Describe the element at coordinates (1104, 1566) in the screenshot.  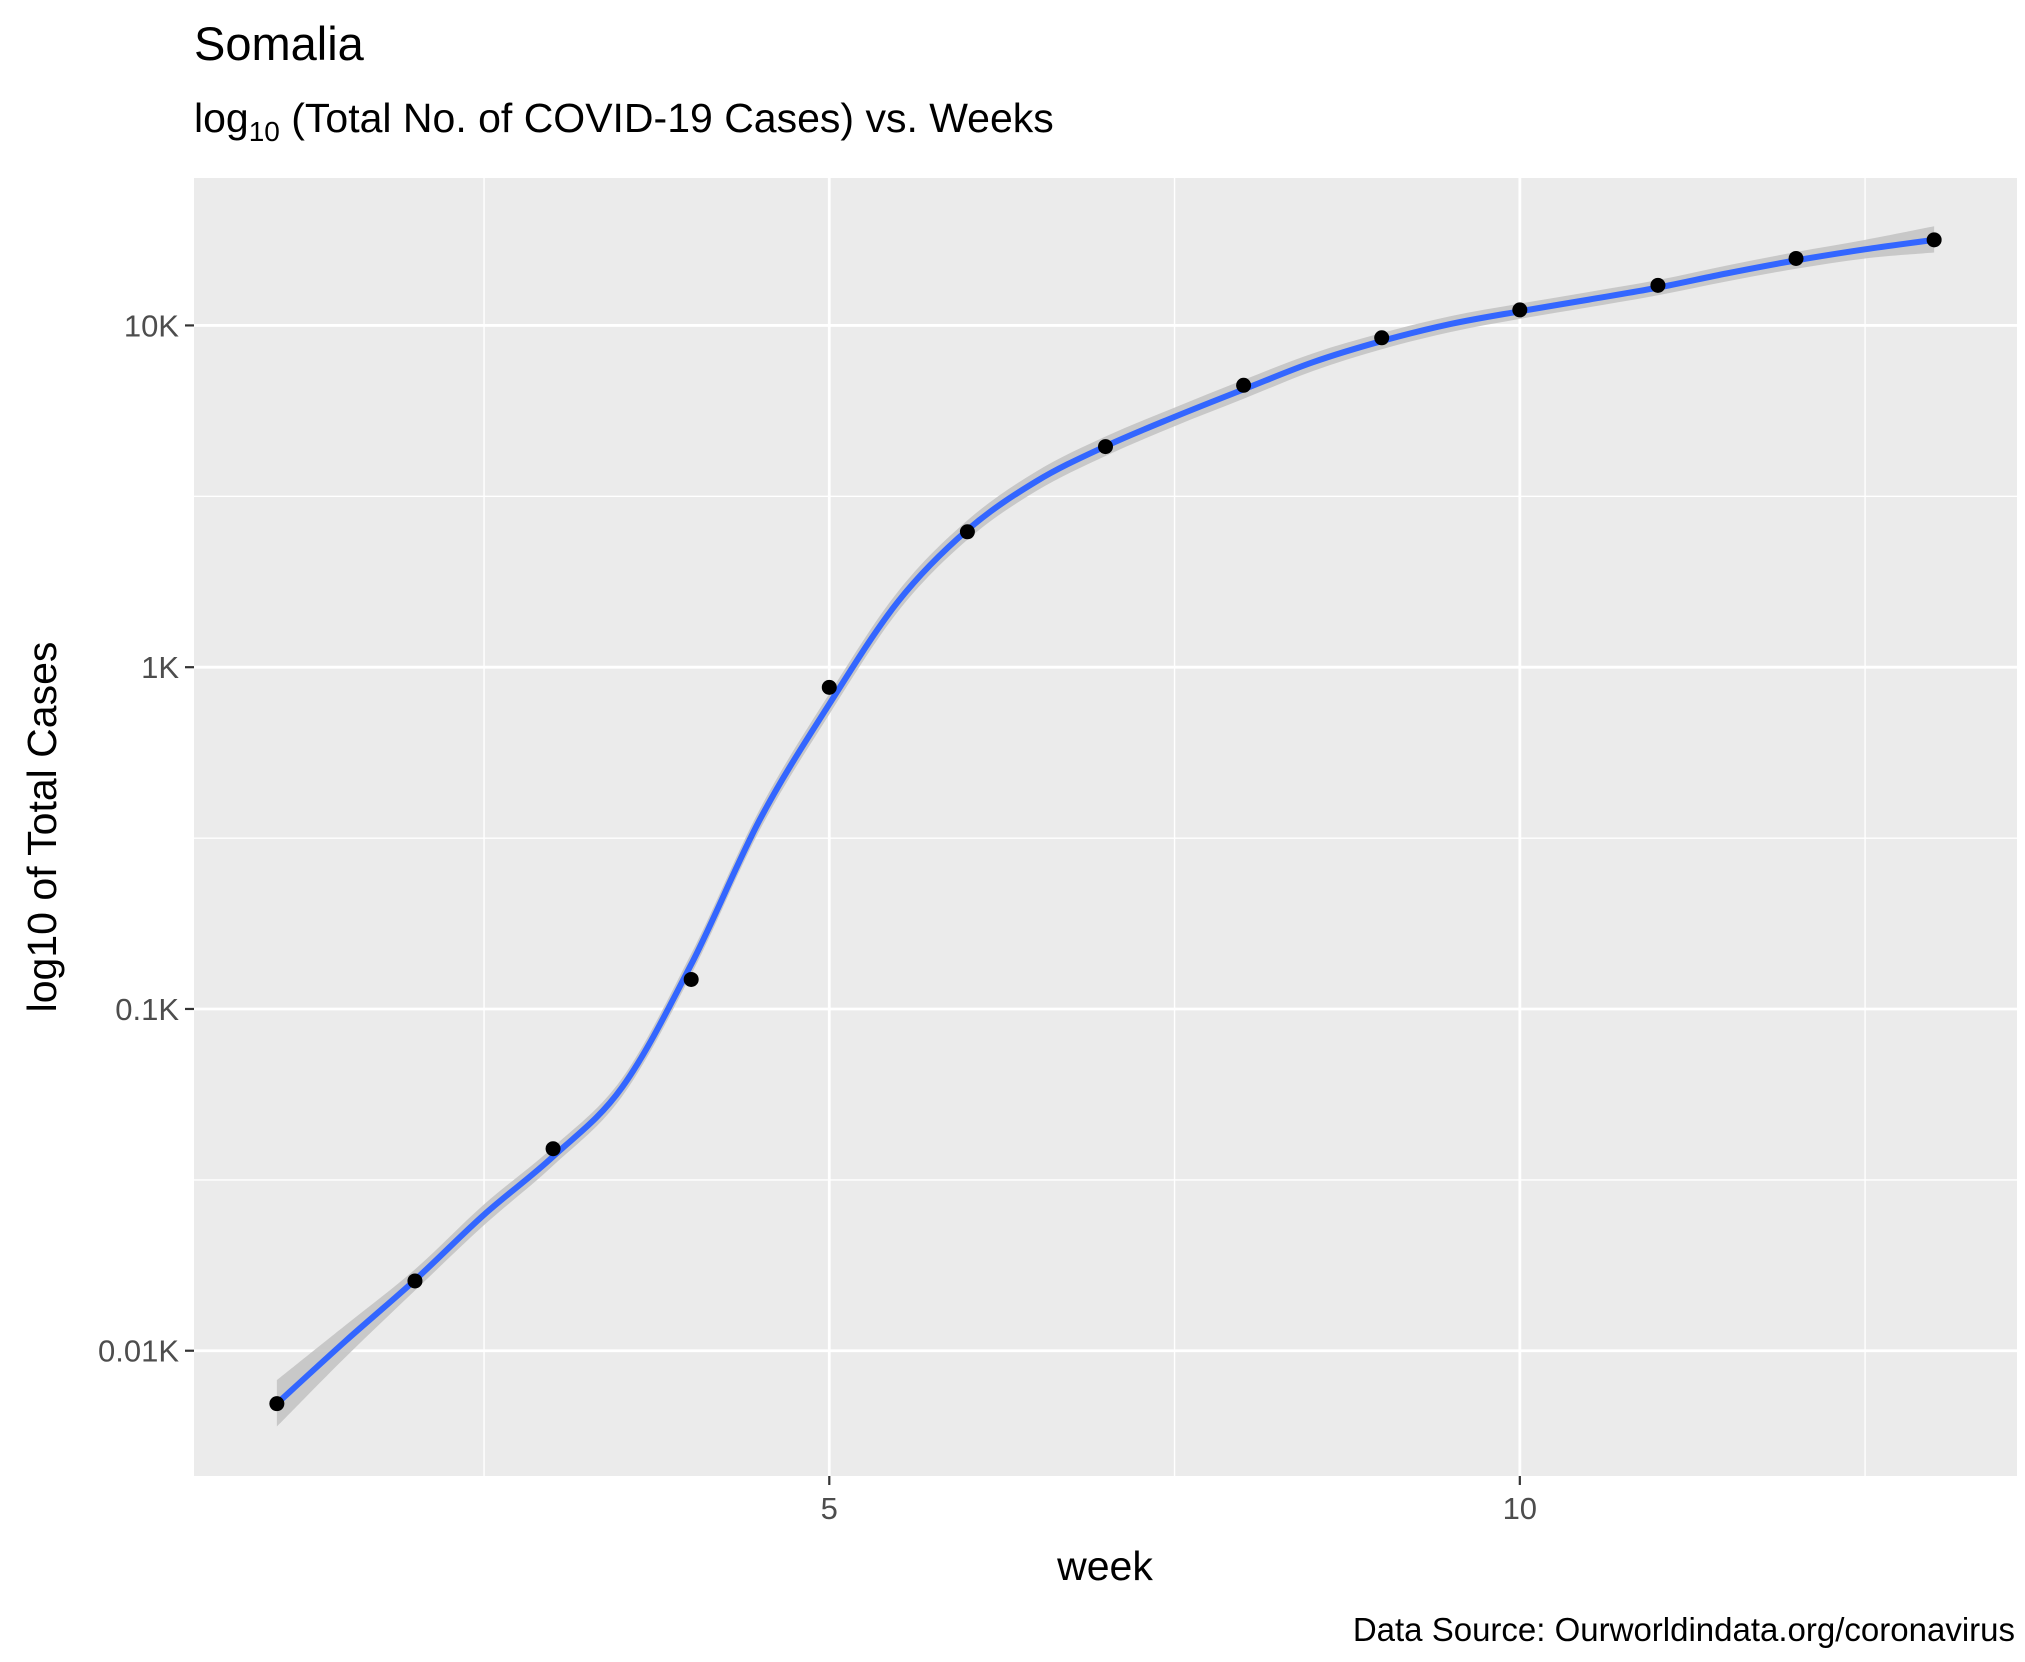
I see `x-axis-title: week` at that location.